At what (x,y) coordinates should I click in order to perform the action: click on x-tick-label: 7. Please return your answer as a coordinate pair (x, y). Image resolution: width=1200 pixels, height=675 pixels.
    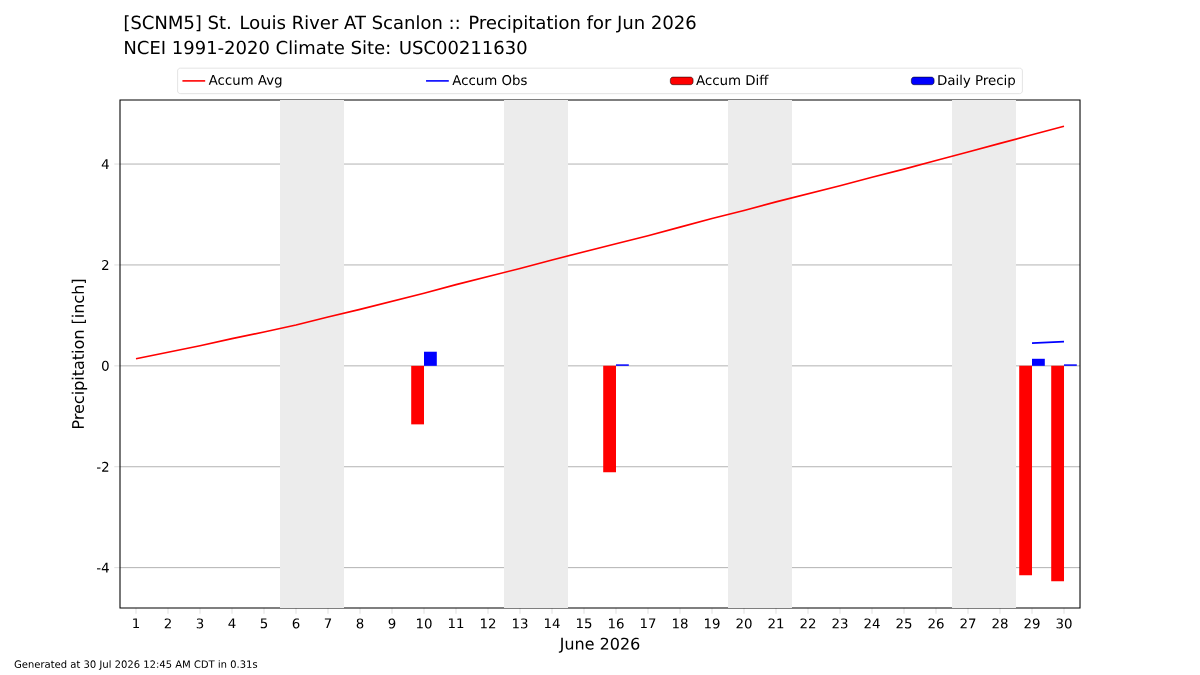
    Looking at the image, I should click on (328, 623).